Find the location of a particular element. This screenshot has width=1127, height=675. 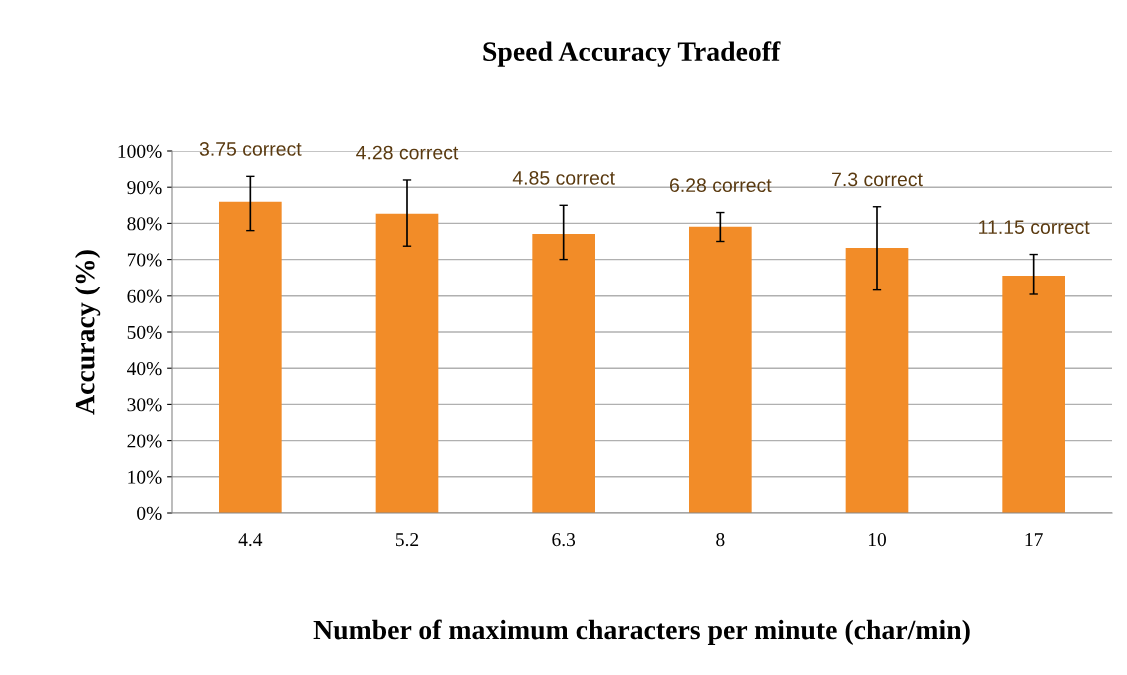

y-tick-label: 60% is located at coordinates (144, 296).